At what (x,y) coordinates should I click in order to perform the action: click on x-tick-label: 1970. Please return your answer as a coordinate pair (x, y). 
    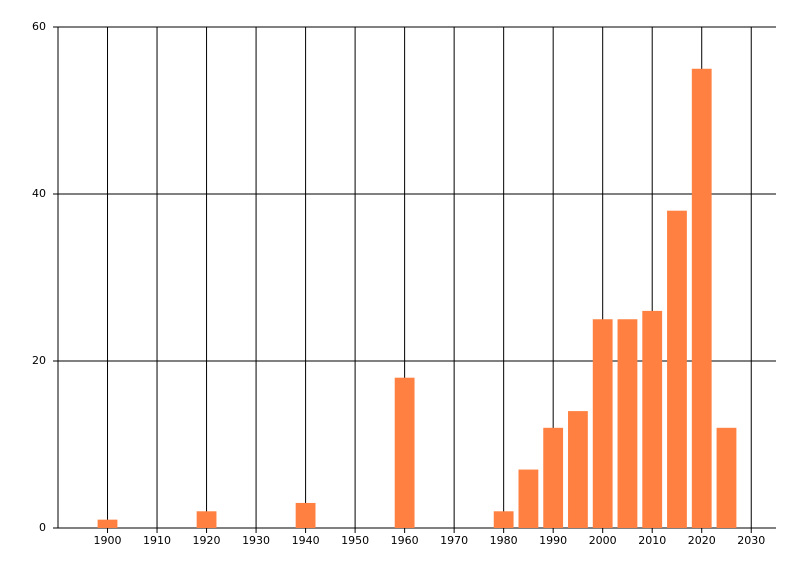
    Looking at the image, I should click on (454, 540).